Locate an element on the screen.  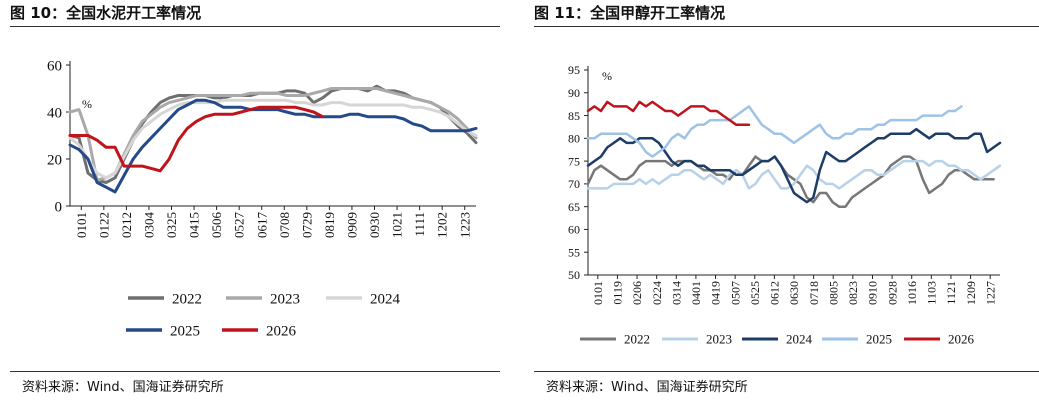
y-tick-label: 80 is located at coordinates (574, 139).